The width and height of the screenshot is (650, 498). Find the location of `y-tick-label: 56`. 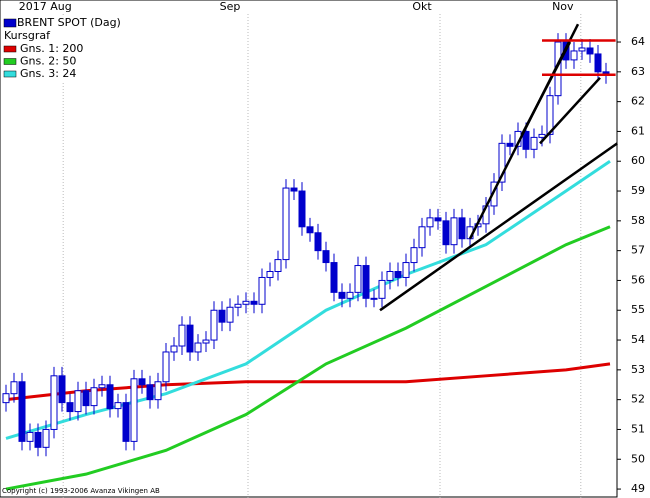

y-tick-label: 56 is located at coordinates (638, 279).